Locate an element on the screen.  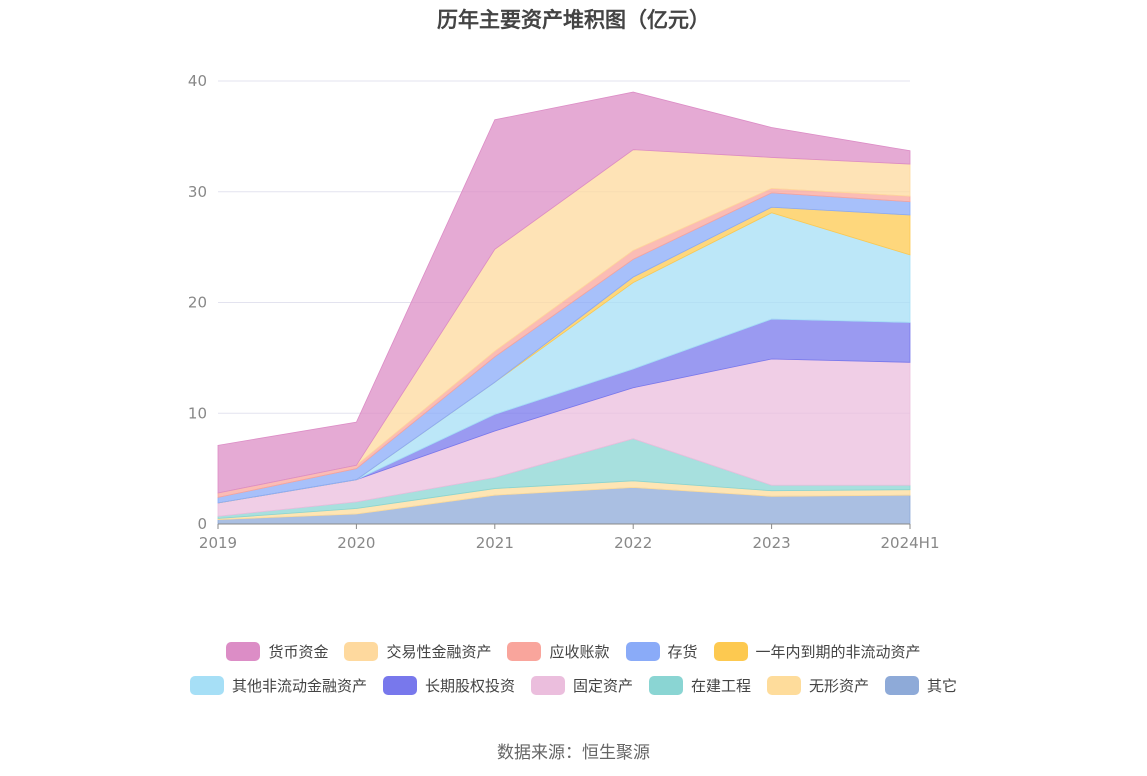
legend-label: 应收账款 is located at coordinates (579, 651).